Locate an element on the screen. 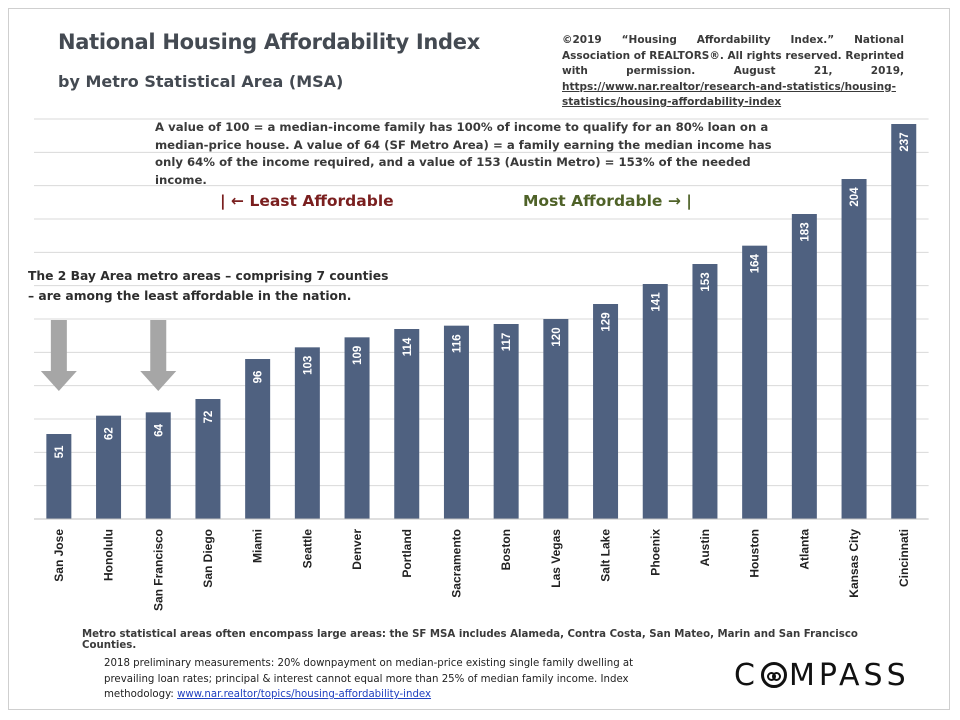 The height and width of the screenshot is (720, 960). category-label: Houston is located at coordinates (755, 553).